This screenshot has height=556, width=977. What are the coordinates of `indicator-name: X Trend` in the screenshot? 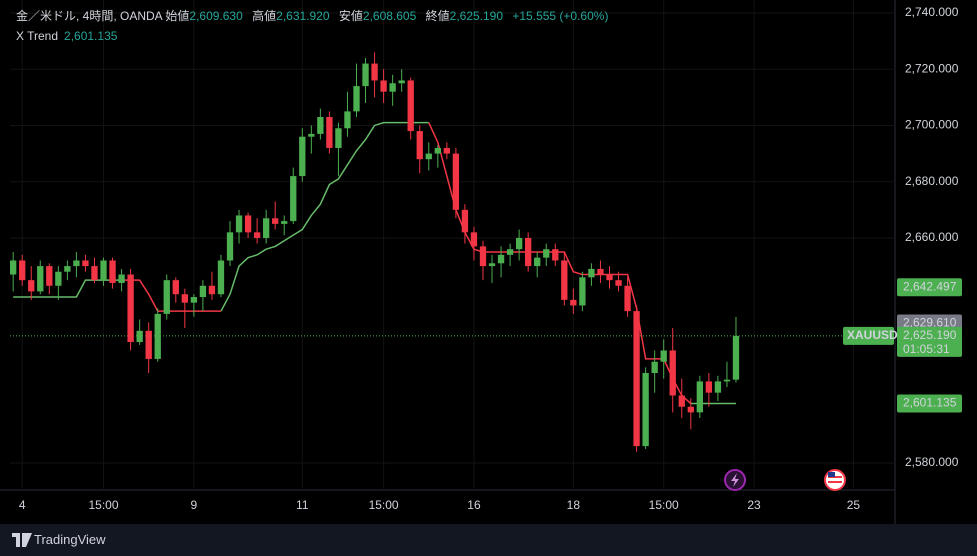 It's located at (37, 36).